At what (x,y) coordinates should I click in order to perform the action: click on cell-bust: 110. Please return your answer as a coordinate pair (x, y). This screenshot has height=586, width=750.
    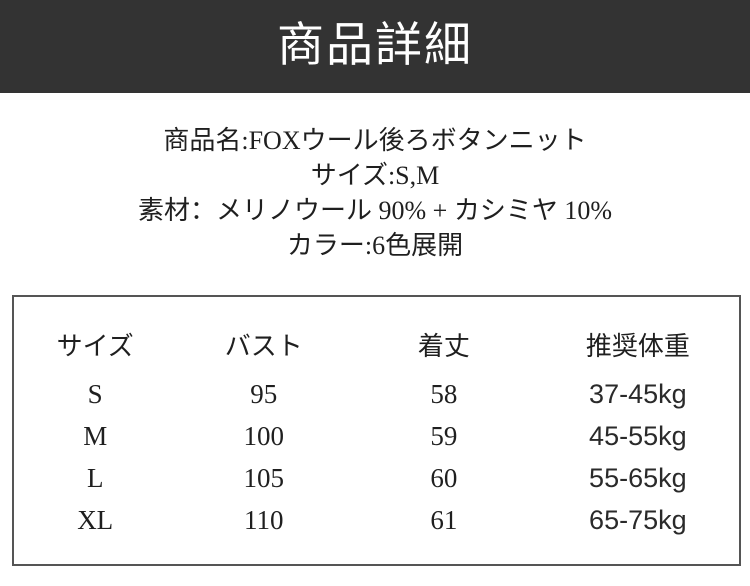
    Looking at the image, I should click on (264, 519).